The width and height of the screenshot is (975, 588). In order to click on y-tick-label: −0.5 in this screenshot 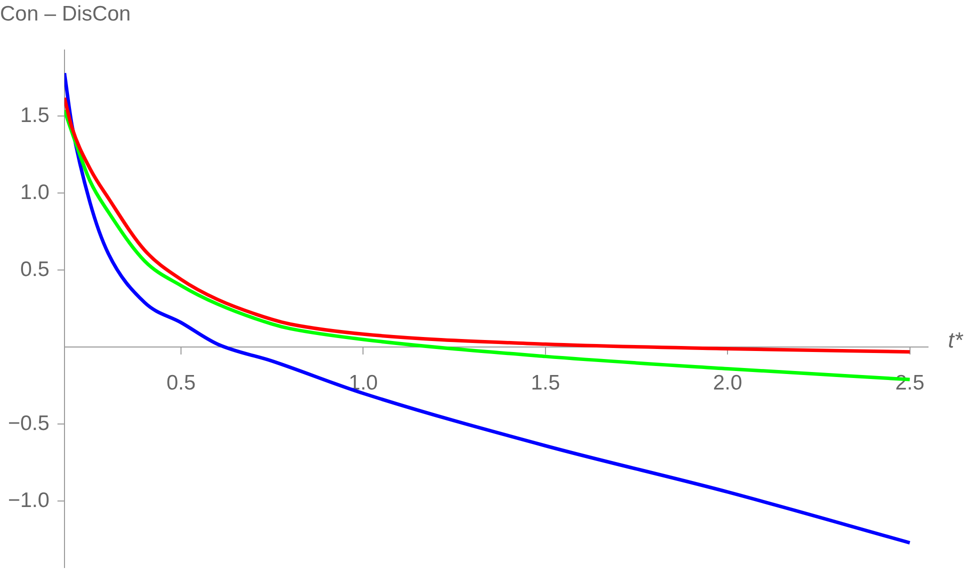, I will do `click(29, 423)`.